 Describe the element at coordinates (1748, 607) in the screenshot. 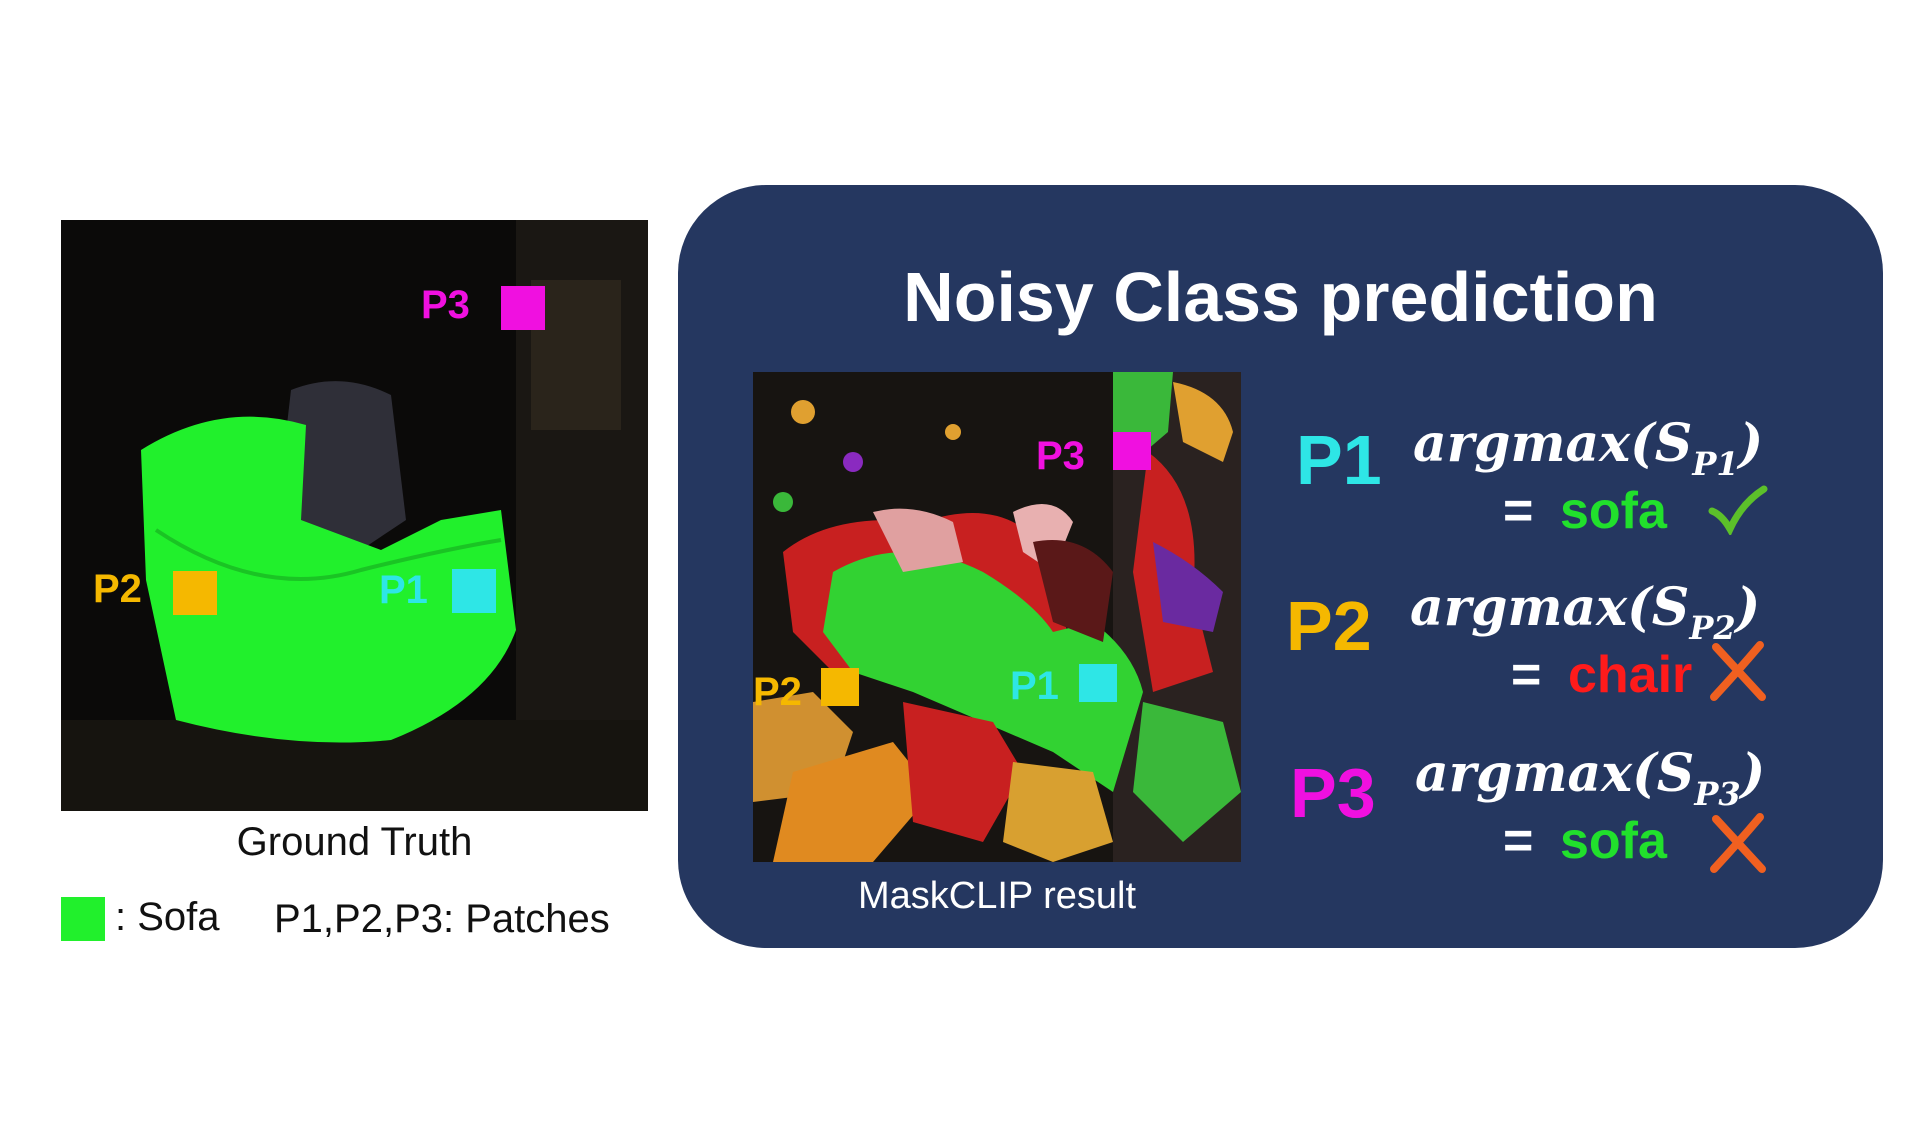

I see `expr-p2-suffix: )` at that location.